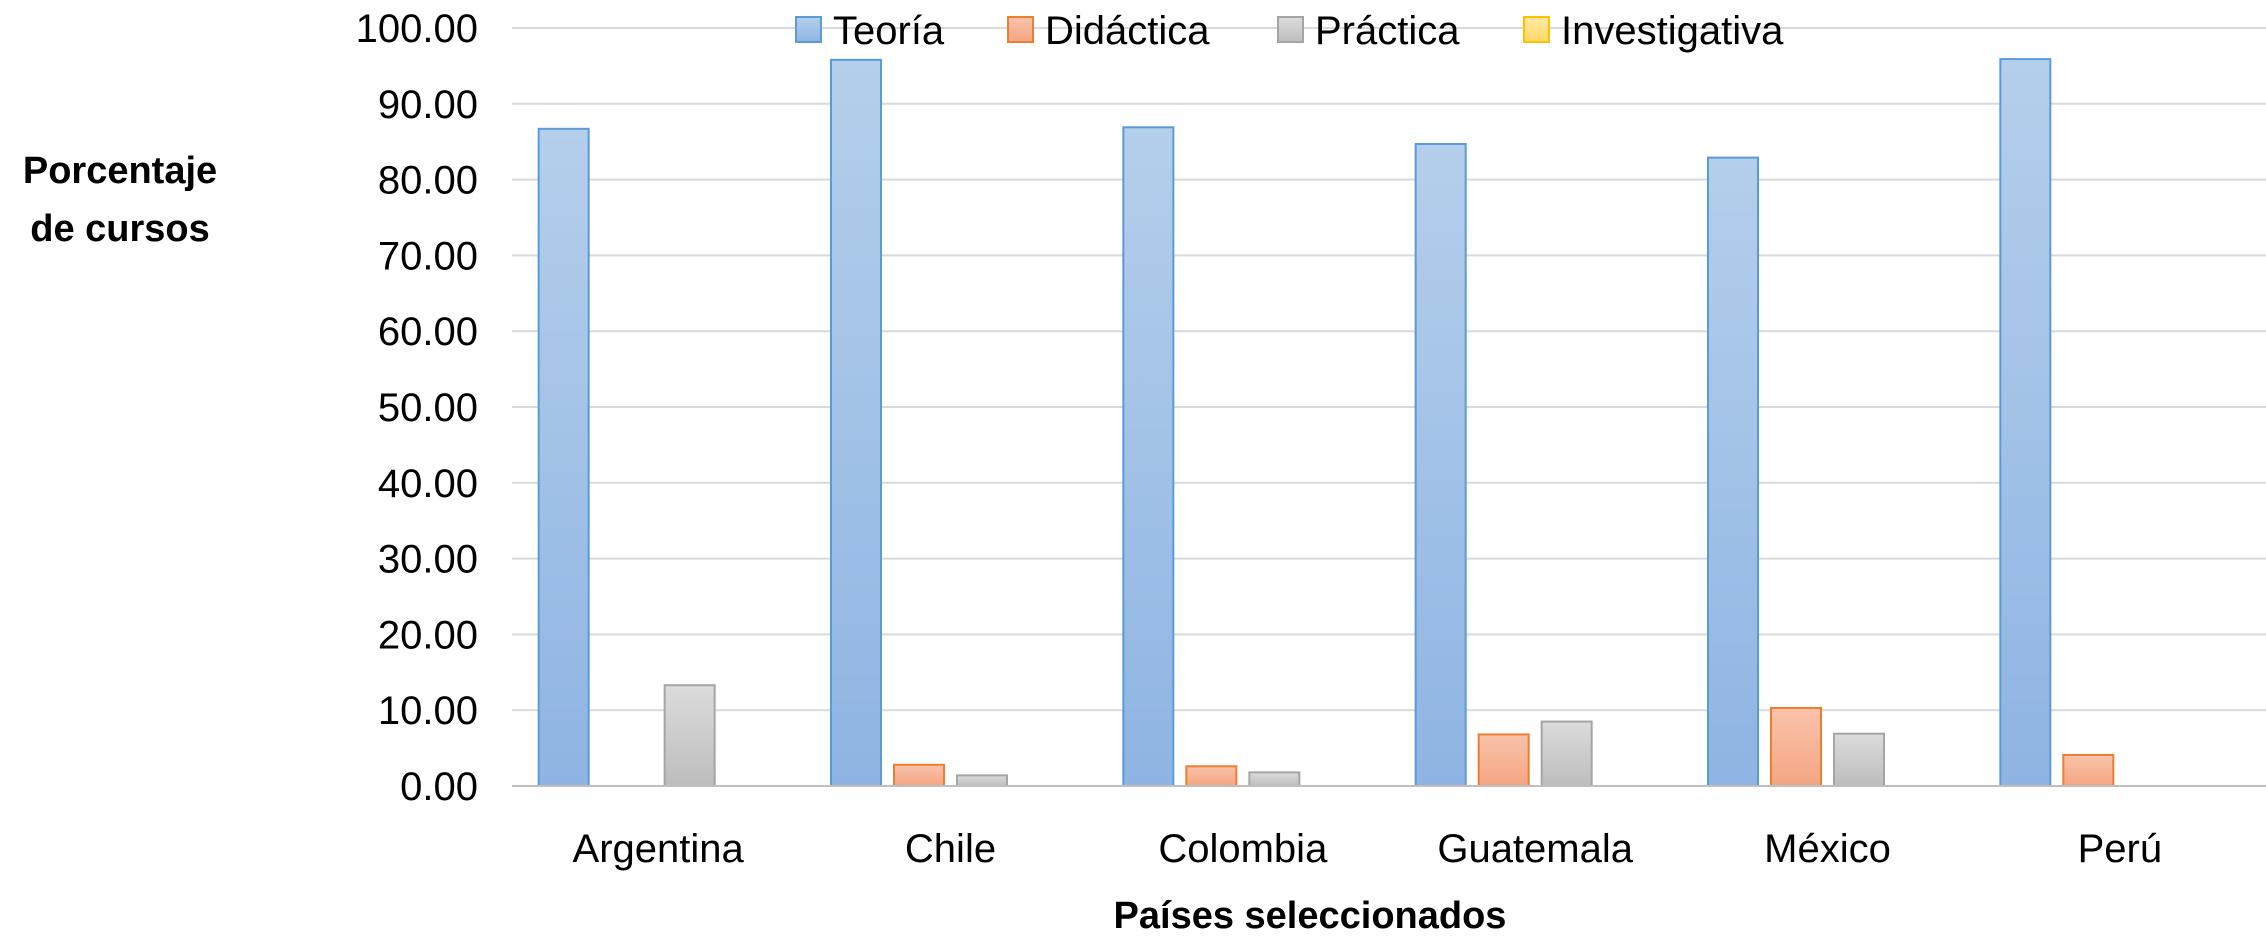 The image size is (2266, 938). What do you see at coordinates (1827, 849) in the screenshot?
I see `x-category-label: México` at bounding box center [1827, 849].